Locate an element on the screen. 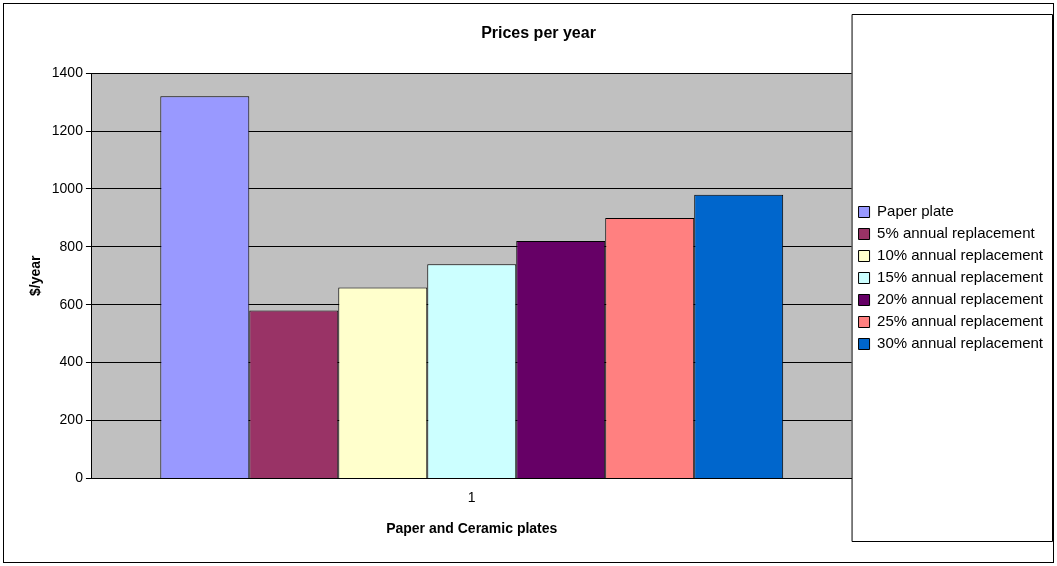 The width and height of the screenshot is (1057, 566). y-tick-label: 800 is located at coordinates (71, 245).